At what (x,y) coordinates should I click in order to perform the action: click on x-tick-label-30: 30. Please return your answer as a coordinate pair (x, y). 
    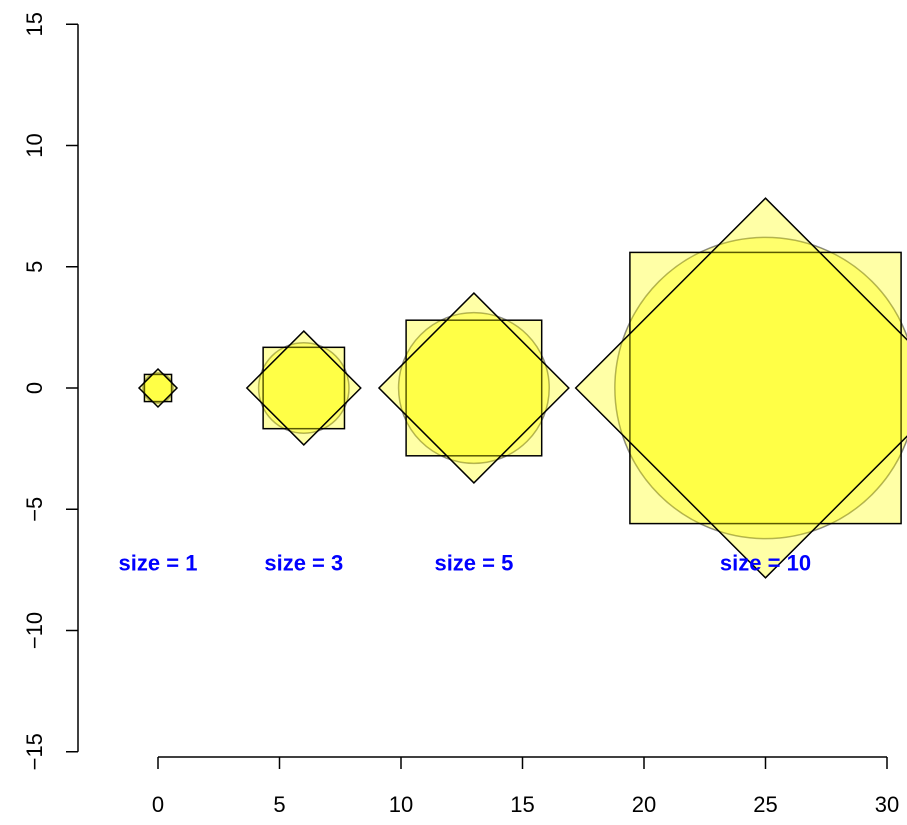
    Looking at the image, I should click on (887, 804).